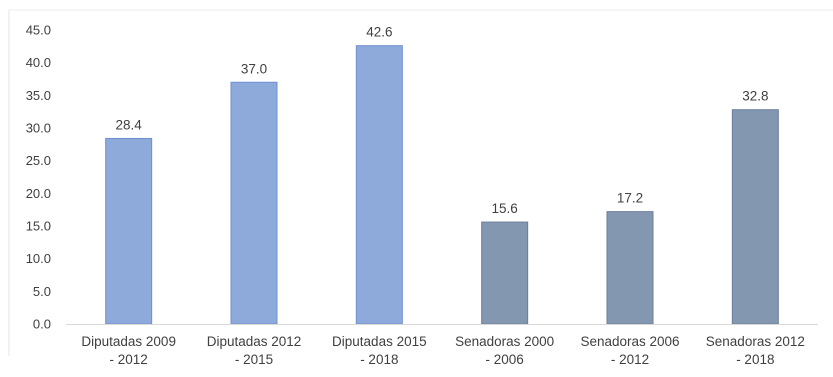 This screenshot has height=377, width=833. Describe the element at coordinates (128, 350) in the screenshot. I see `category-label: Diputadas 2009- 2012` at that location.